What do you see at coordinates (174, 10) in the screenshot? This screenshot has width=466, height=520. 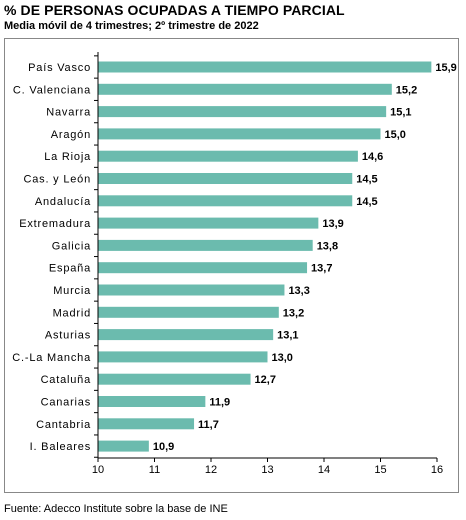 I see `chart-title: % DE PERSONAS OCUPADAS A TIEMPO PARCIAL` at bounding box center [174, 10].